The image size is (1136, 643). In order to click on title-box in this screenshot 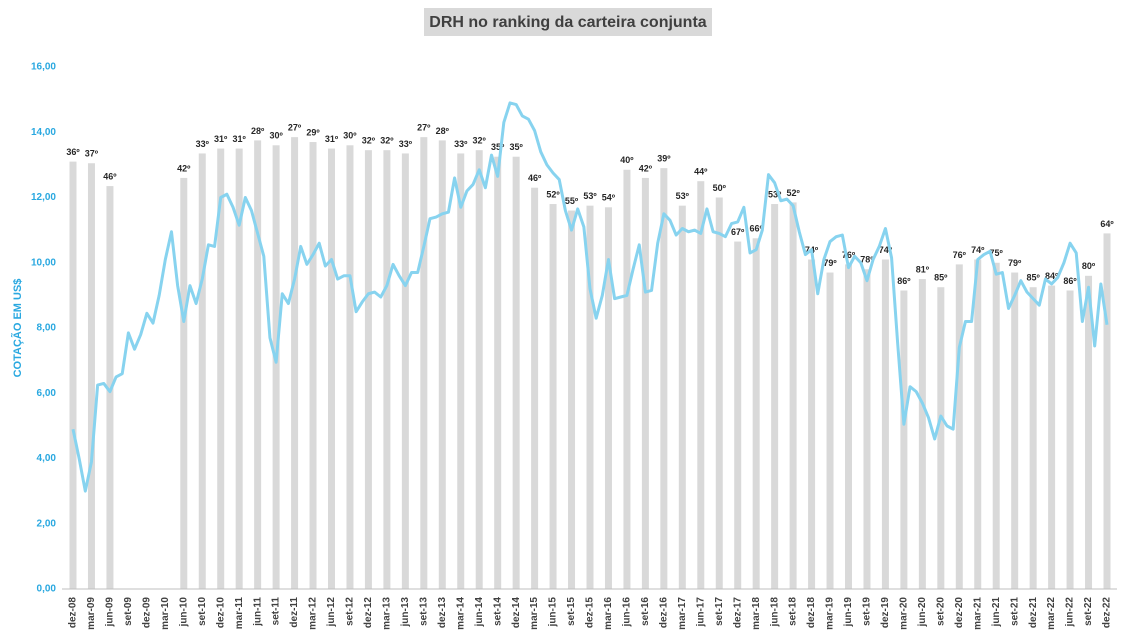, I will do `click(568, 22)`.